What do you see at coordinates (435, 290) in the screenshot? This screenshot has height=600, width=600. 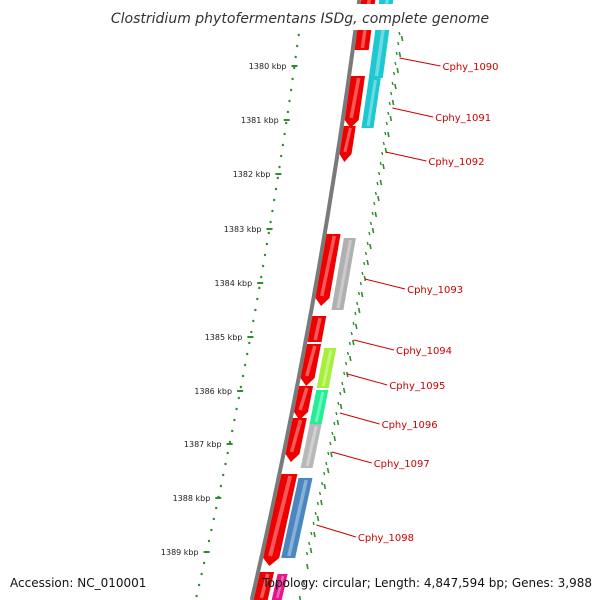 I see `gene-label-cphy_1093: Cphy_1093` at bounding box center [435, 290].